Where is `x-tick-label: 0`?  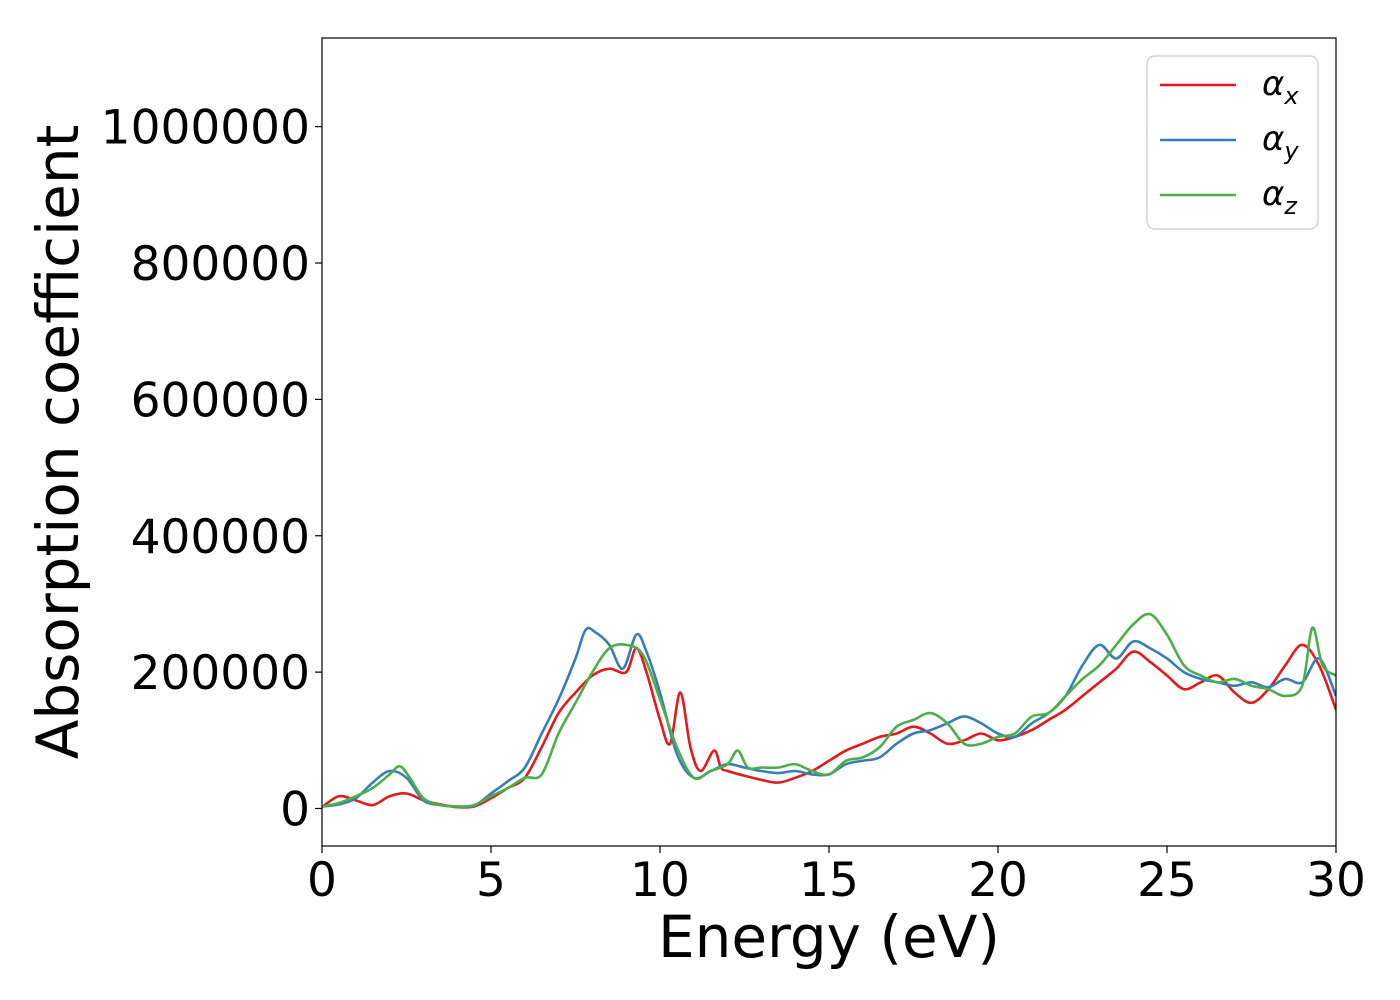 x-tick-label: 0 is located at coordinates (322, 880).